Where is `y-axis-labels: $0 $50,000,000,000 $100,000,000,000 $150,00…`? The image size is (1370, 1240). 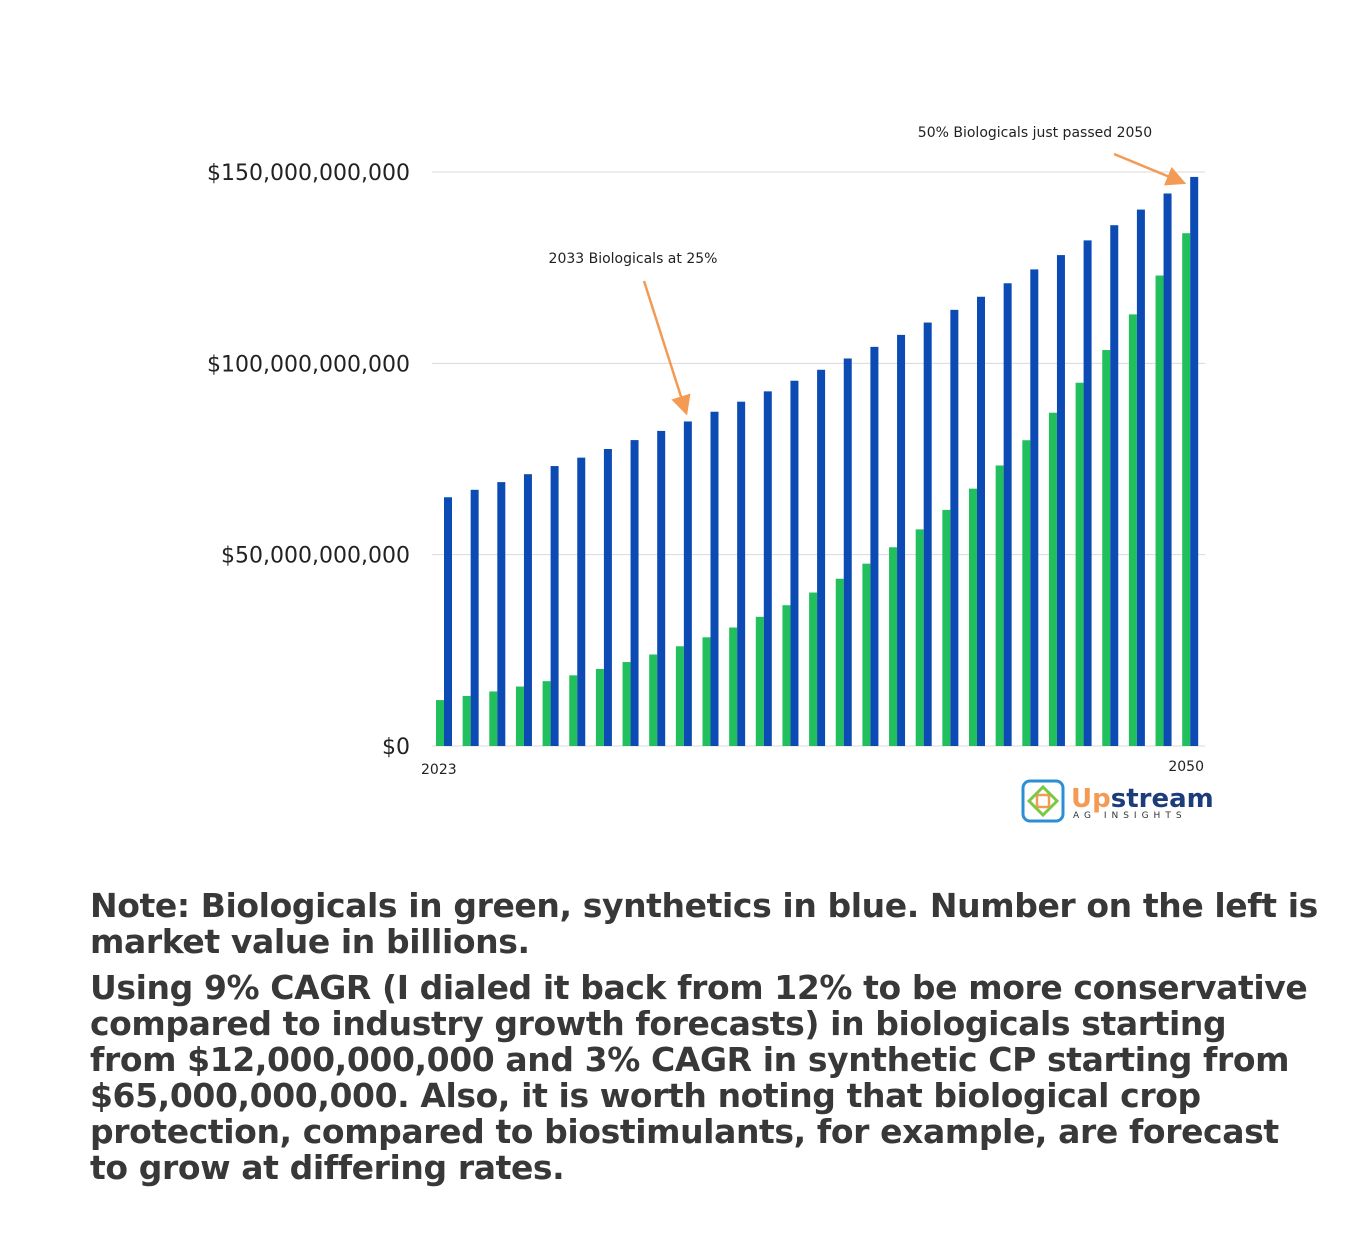 y-axis-labels: $0 $50,000,000,000 $100,000,000,000 $150,00… is located at coordinates (308, 460).